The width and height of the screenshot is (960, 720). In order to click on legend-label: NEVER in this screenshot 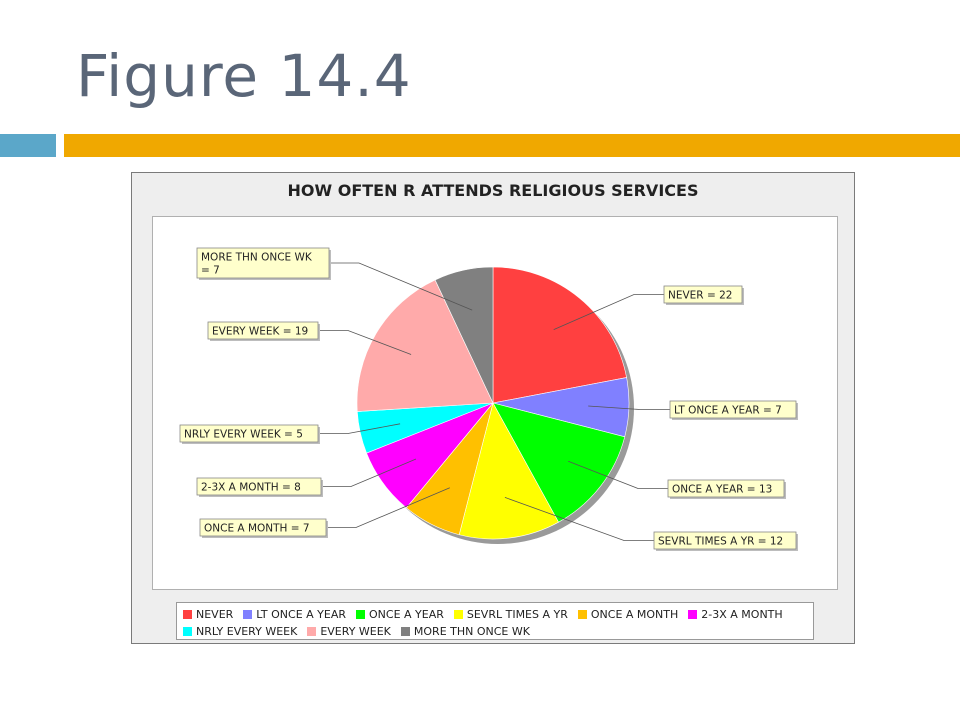, I will do `click(215, 614)`.